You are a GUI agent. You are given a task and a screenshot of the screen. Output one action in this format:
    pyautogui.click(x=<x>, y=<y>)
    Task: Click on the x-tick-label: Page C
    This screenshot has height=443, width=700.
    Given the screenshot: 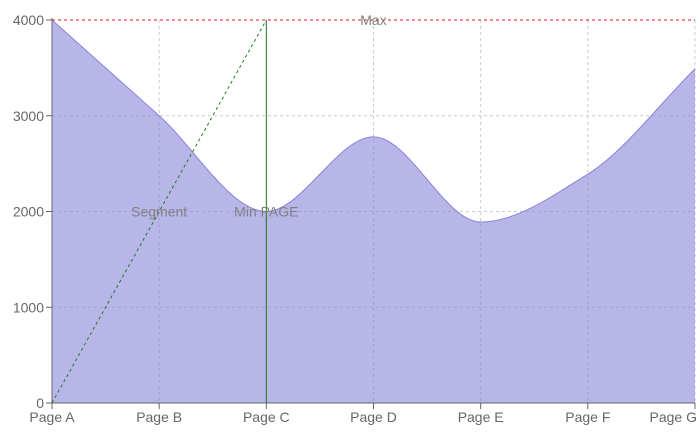 What is the action you would take?
    pyautogui.click(x=266, y=417)
    